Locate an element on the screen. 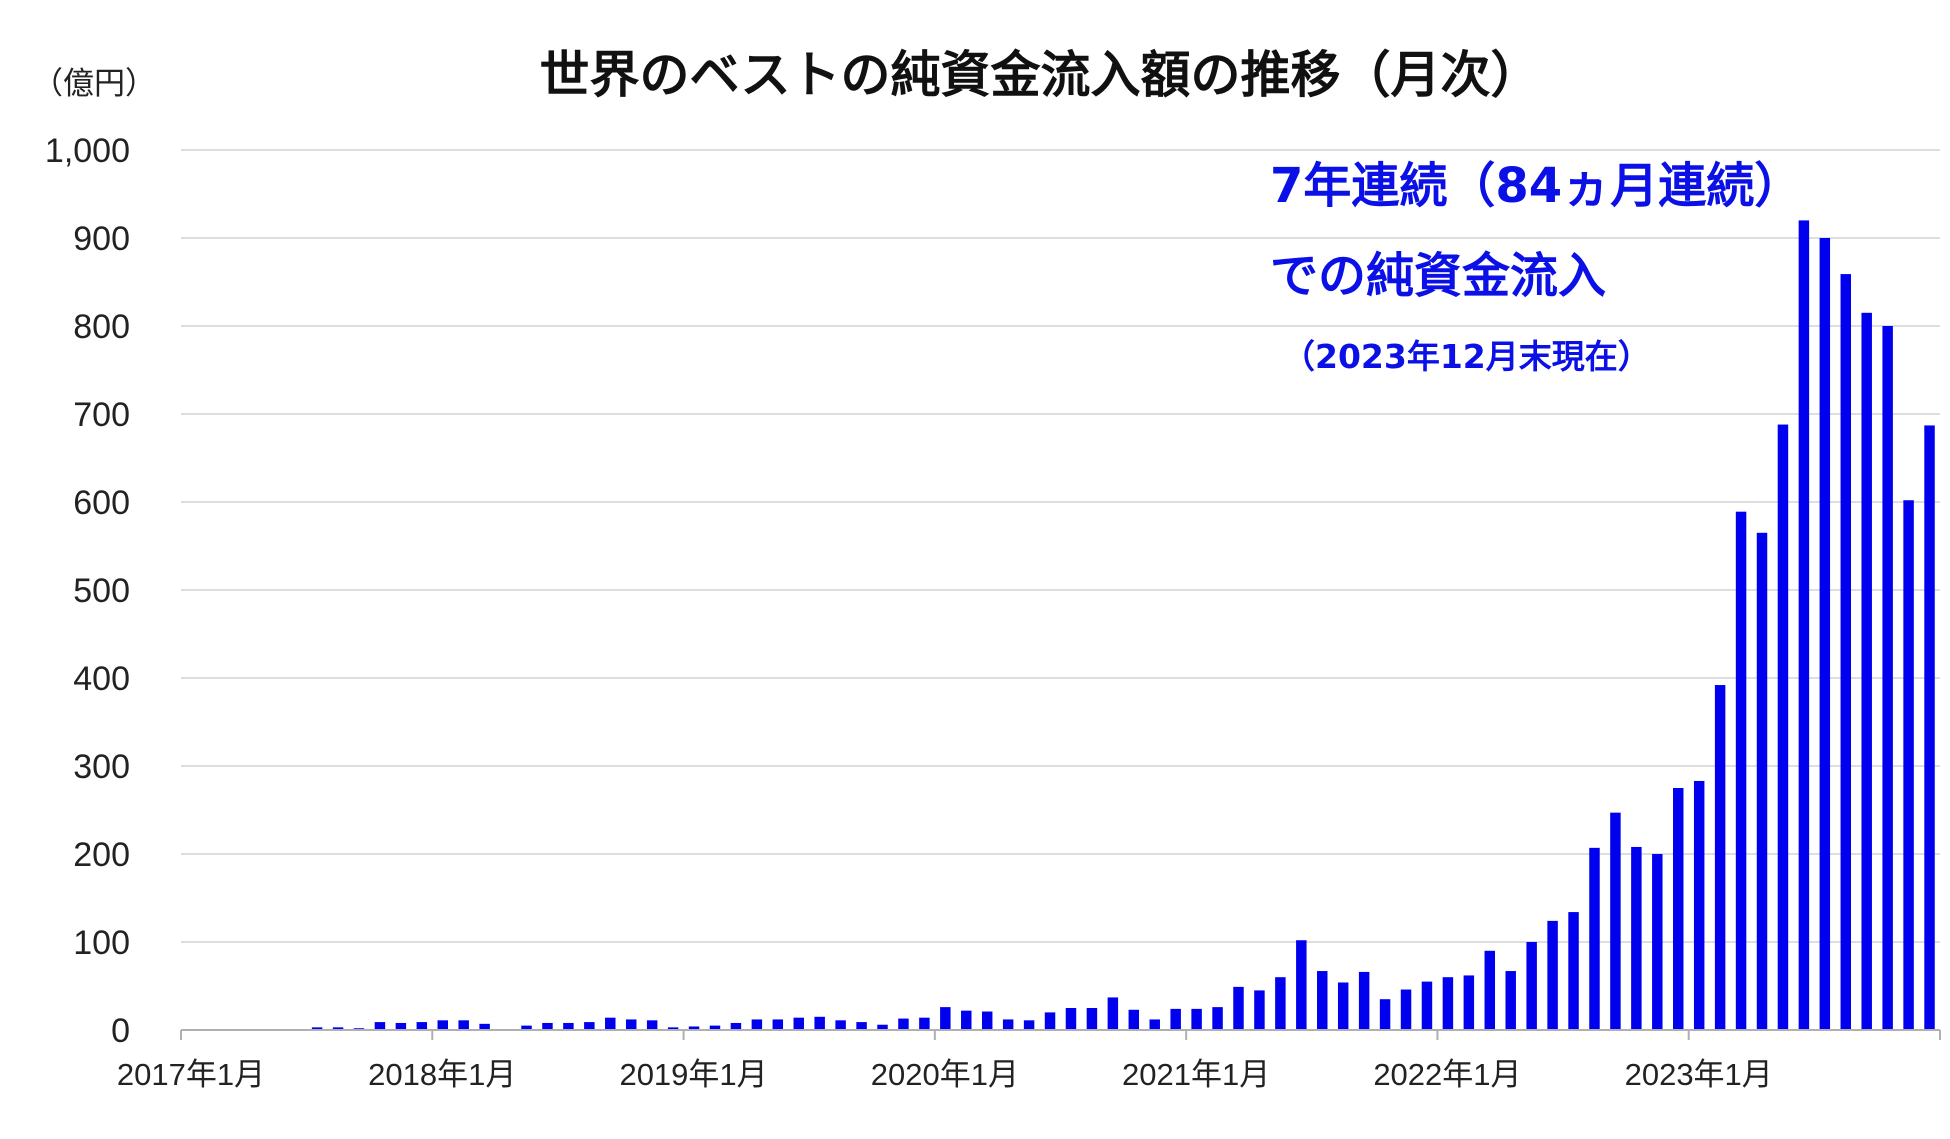 The width and height of the screenshot is (1950, 1139). x-tick-label: 2018年1月 is located at coordinates (442, 1074).